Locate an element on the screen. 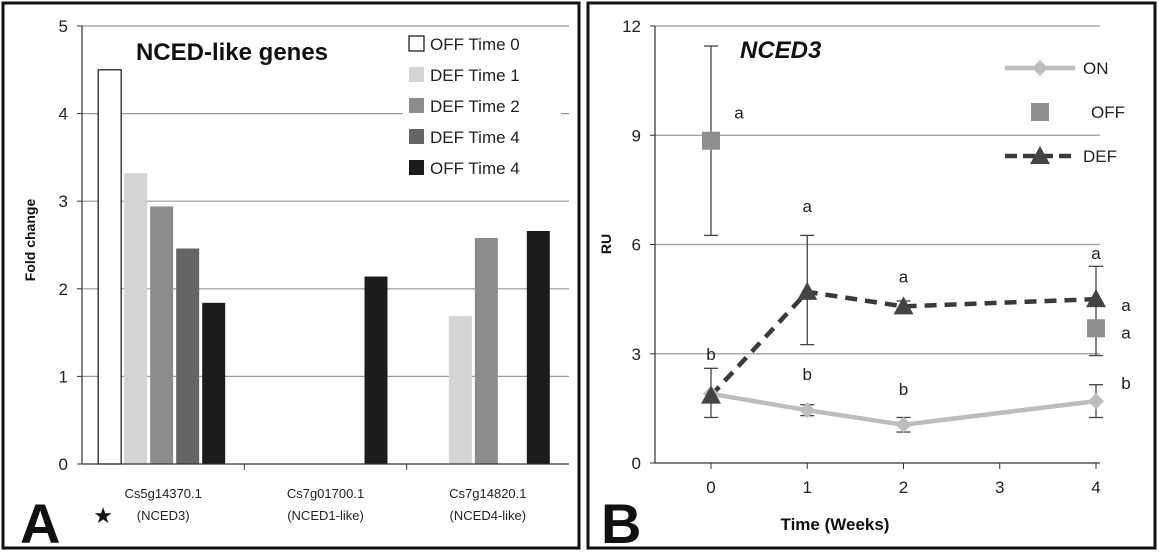  category-gene-label: Cs7g14820.1 is located at coordinates (487, 493).